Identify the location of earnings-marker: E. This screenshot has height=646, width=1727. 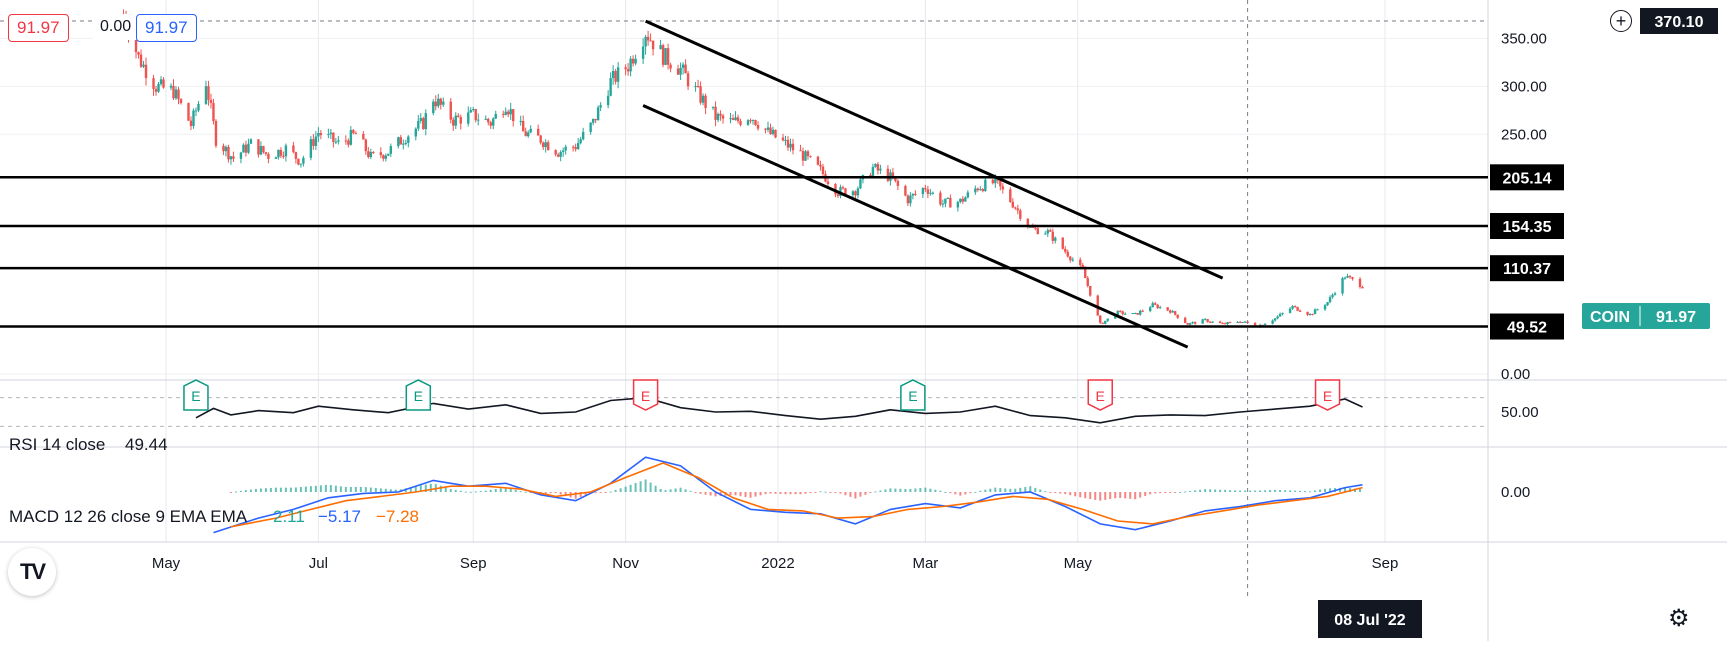
(196, 395).